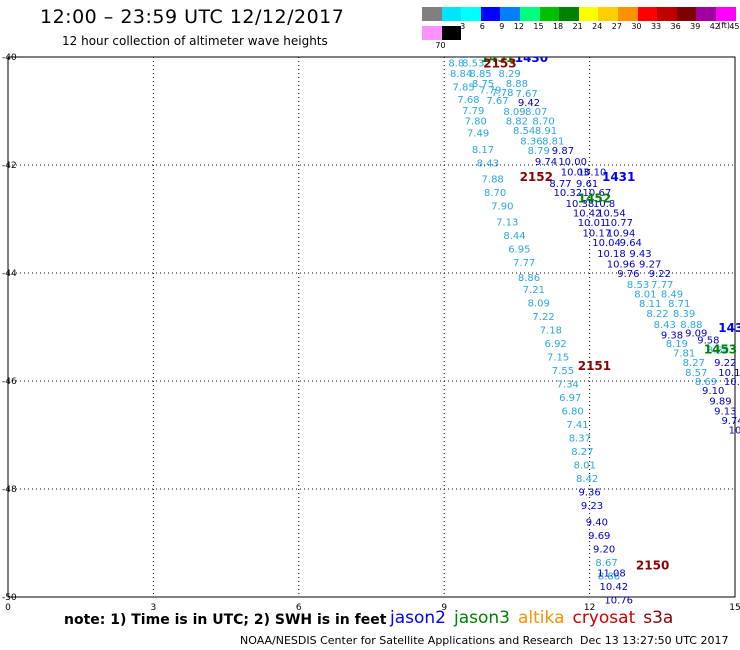 The height and width of the screenshot is (650, 740). Describe the element at coordinates (466, 55) in the screenshot. I see `wave-height-point: 8.34` at that location.